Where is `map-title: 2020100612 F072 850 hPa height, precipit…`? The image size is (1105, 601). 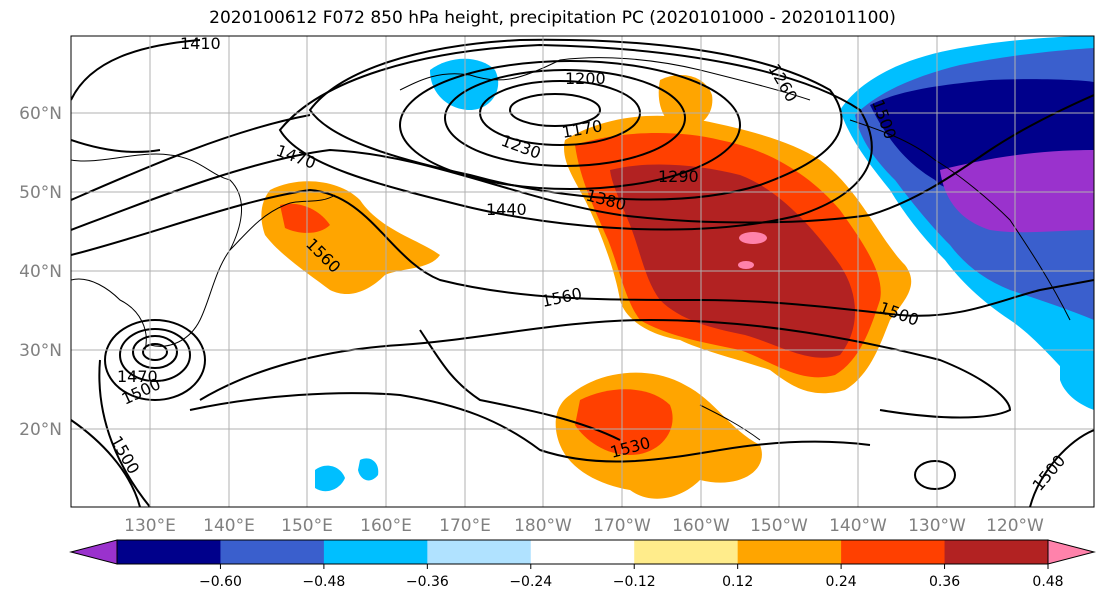
map-title: 2020100612 F072 850 hPa height, precipit… is located at coordinates (552, 18).